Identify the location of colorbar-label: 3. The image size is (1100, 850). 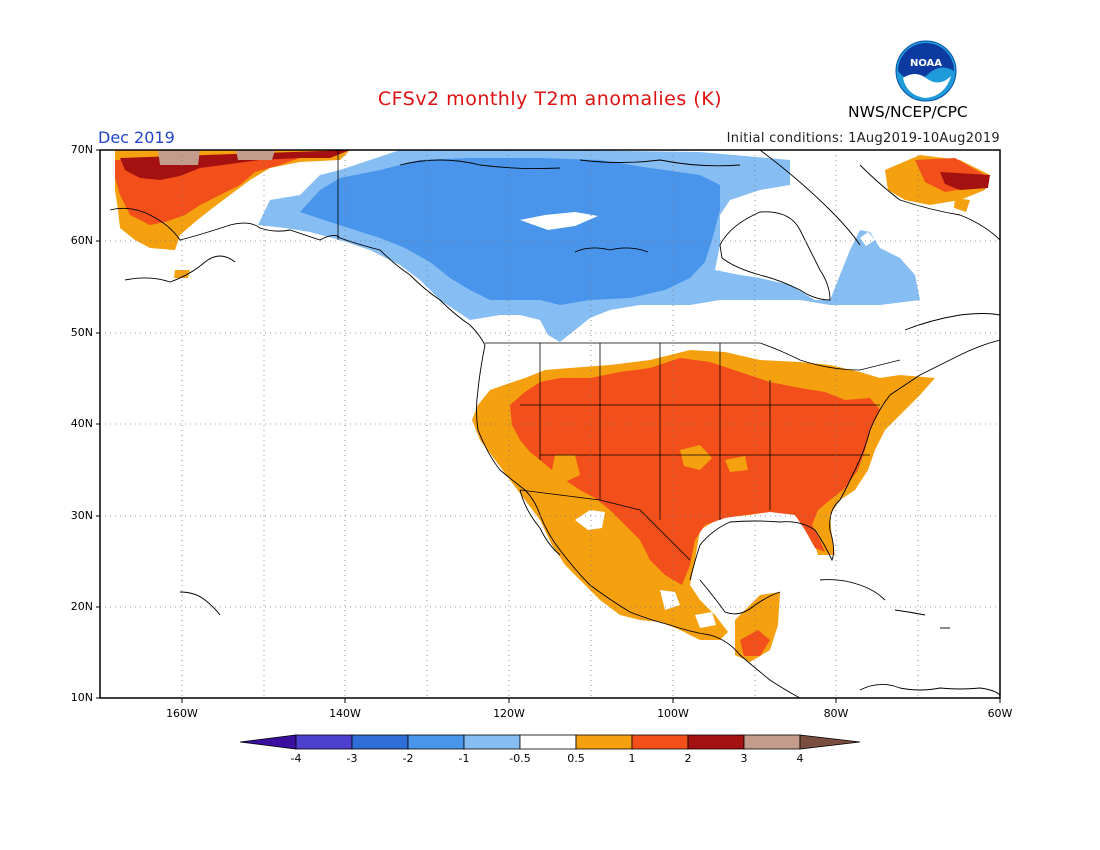
(744, 758).